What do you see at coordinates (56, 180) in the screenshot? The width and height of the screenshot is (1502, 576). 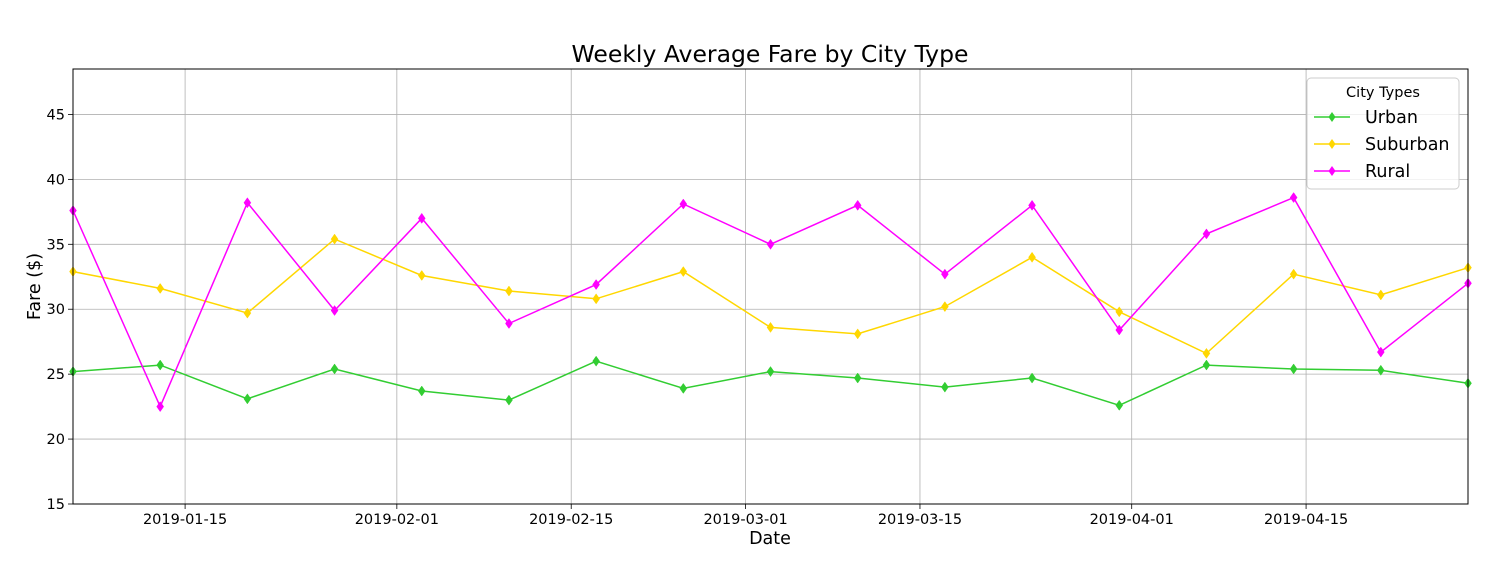 I see `y-tick-label: 40` at bounding box center [56, 180].